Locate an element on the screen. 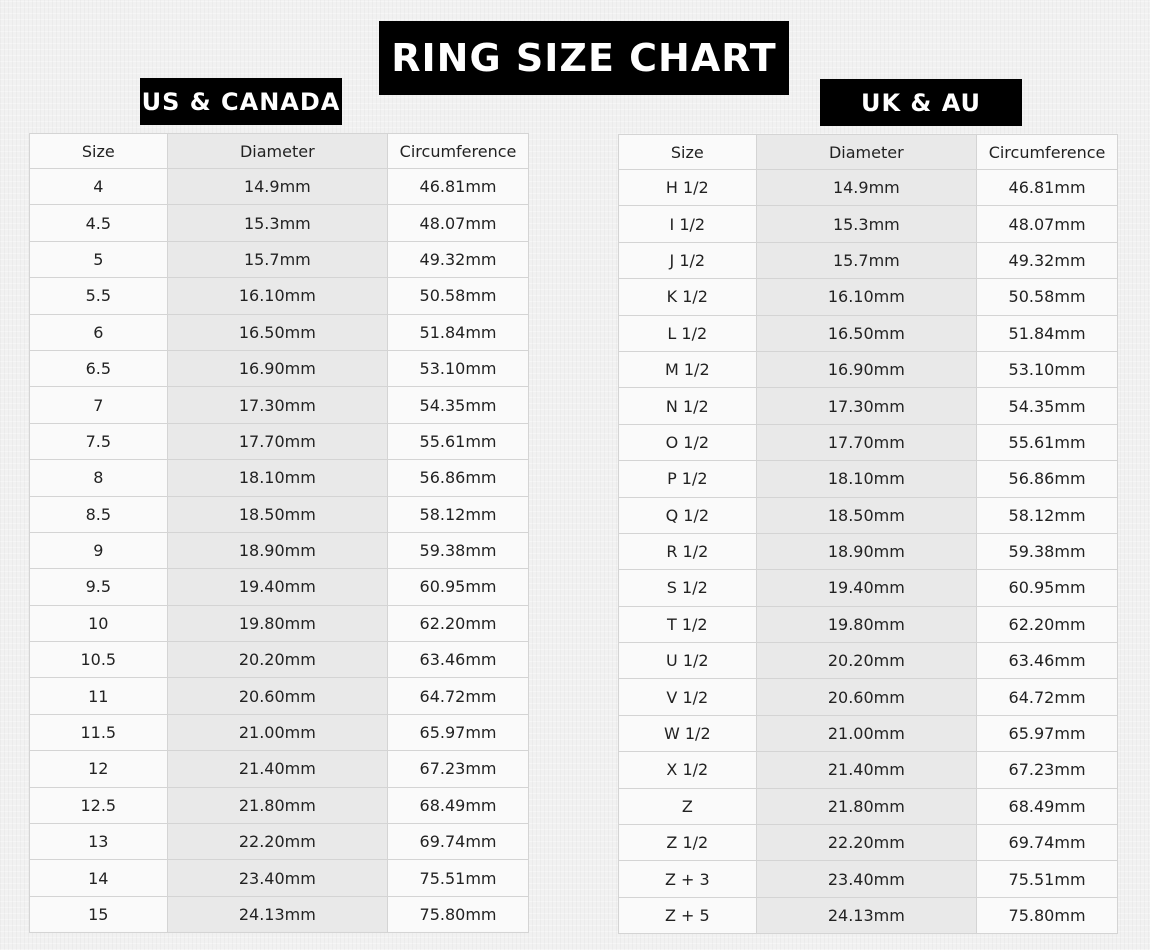 This screenshot has height=950, width=1150. size-cell: 12 is located at coordinates (98, 769).